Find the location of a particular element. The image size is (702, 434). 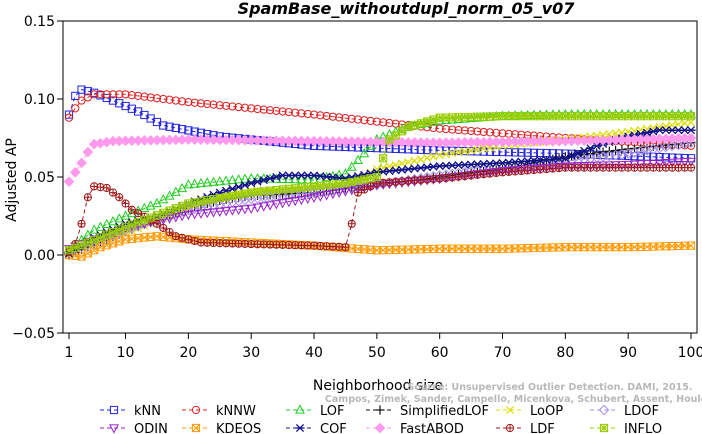

series-kdeos is located at coordinates (380, 246).